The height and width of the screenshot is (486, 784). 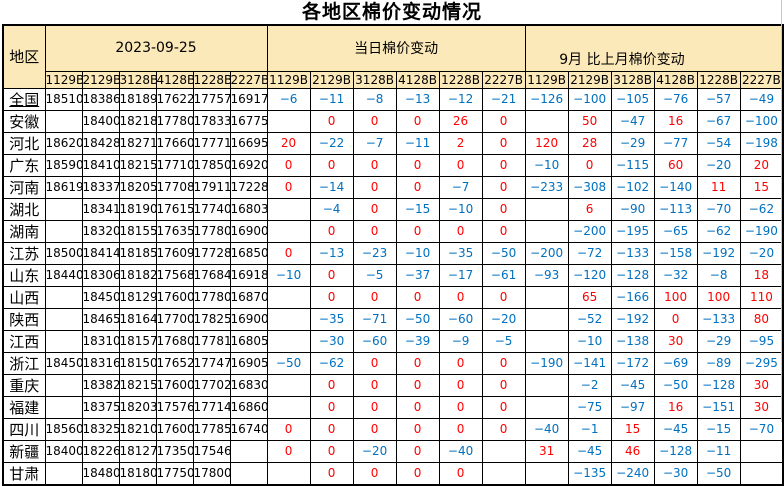 I want to click on price-cell: 17771, so click(x=211, y=143).